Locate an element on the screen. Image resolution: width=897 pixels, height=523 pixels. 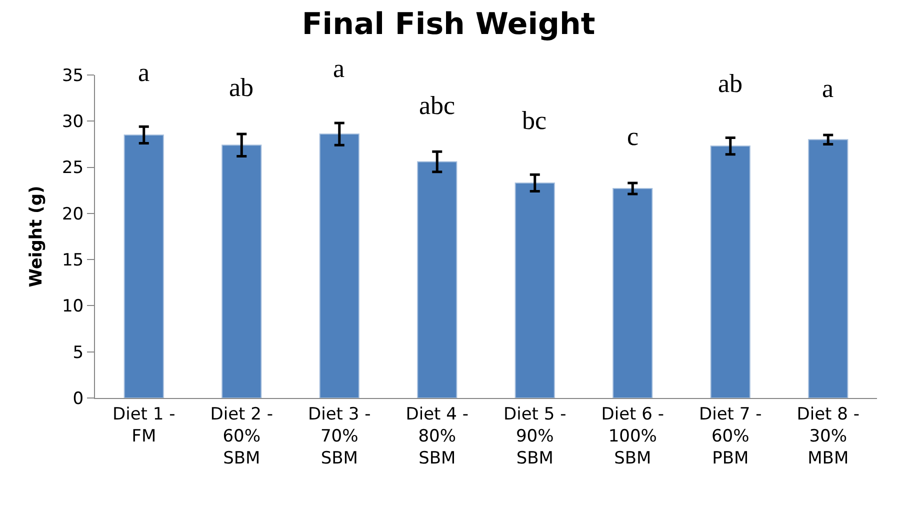
x-tick-label: Diet 3 - 70% SBM is located at coordinates (339, 436).